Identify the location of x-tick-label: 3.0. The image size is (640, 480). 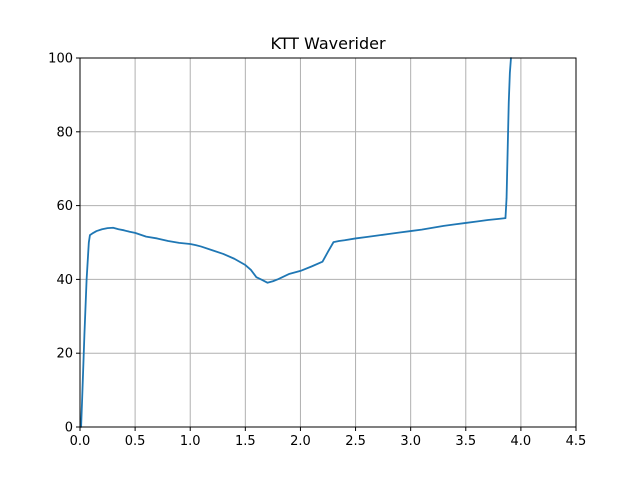
(410, 441).